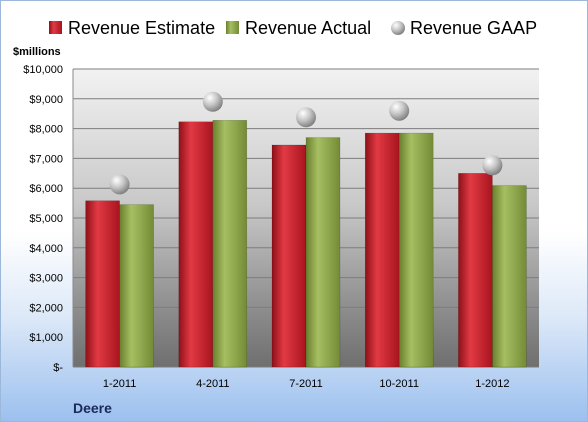  What do you see at coordinates (119, 384) in the screenshot?
I see `x-tick-label: 1-2011` at bounding box center [119, 384].